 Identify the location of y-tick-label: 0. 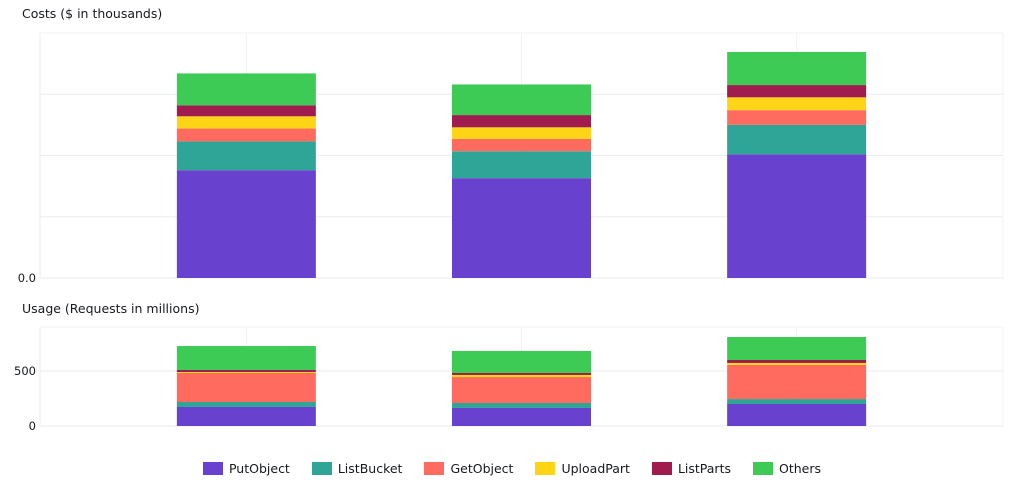
(32, 426).